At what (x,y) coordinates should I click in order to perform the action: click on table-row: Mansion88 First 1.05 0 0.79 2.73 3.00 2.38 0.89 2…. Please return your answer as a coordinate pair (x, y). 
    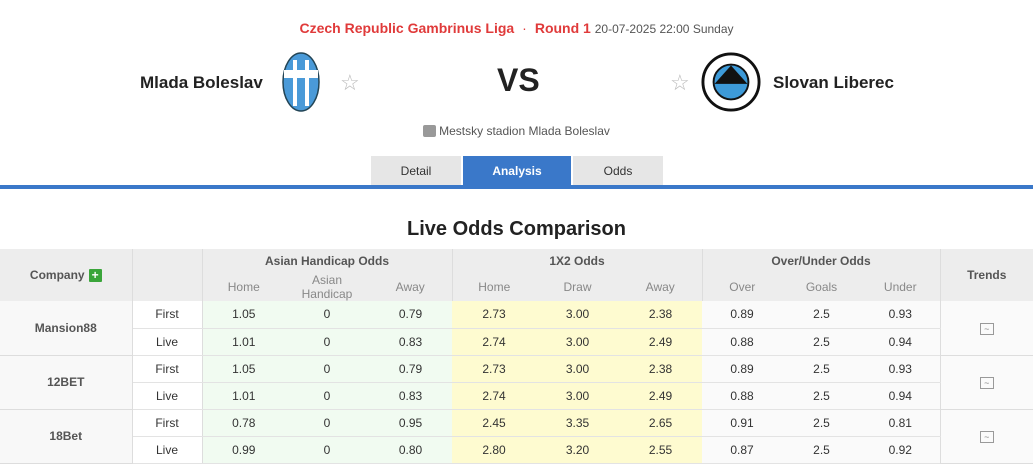
    Looking at the image, I should click on (516, 328).